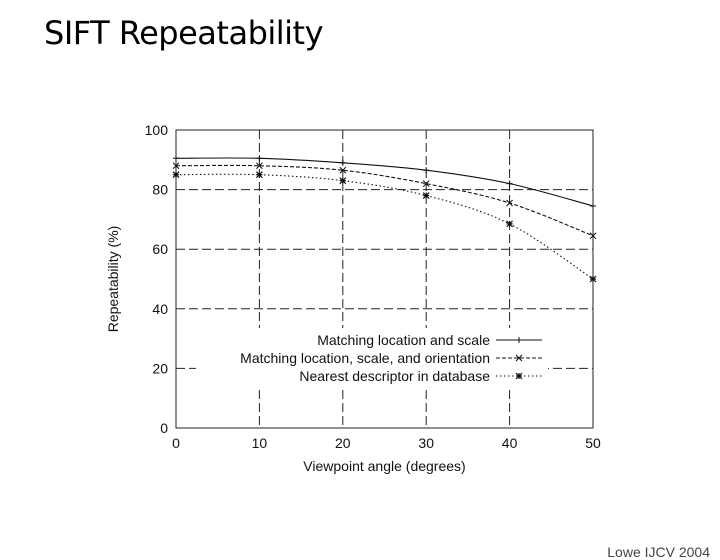 Image resolution: width=720 pixels, height=560 pixels. I want to click on y-tick-label: 20, so click(160, 368).